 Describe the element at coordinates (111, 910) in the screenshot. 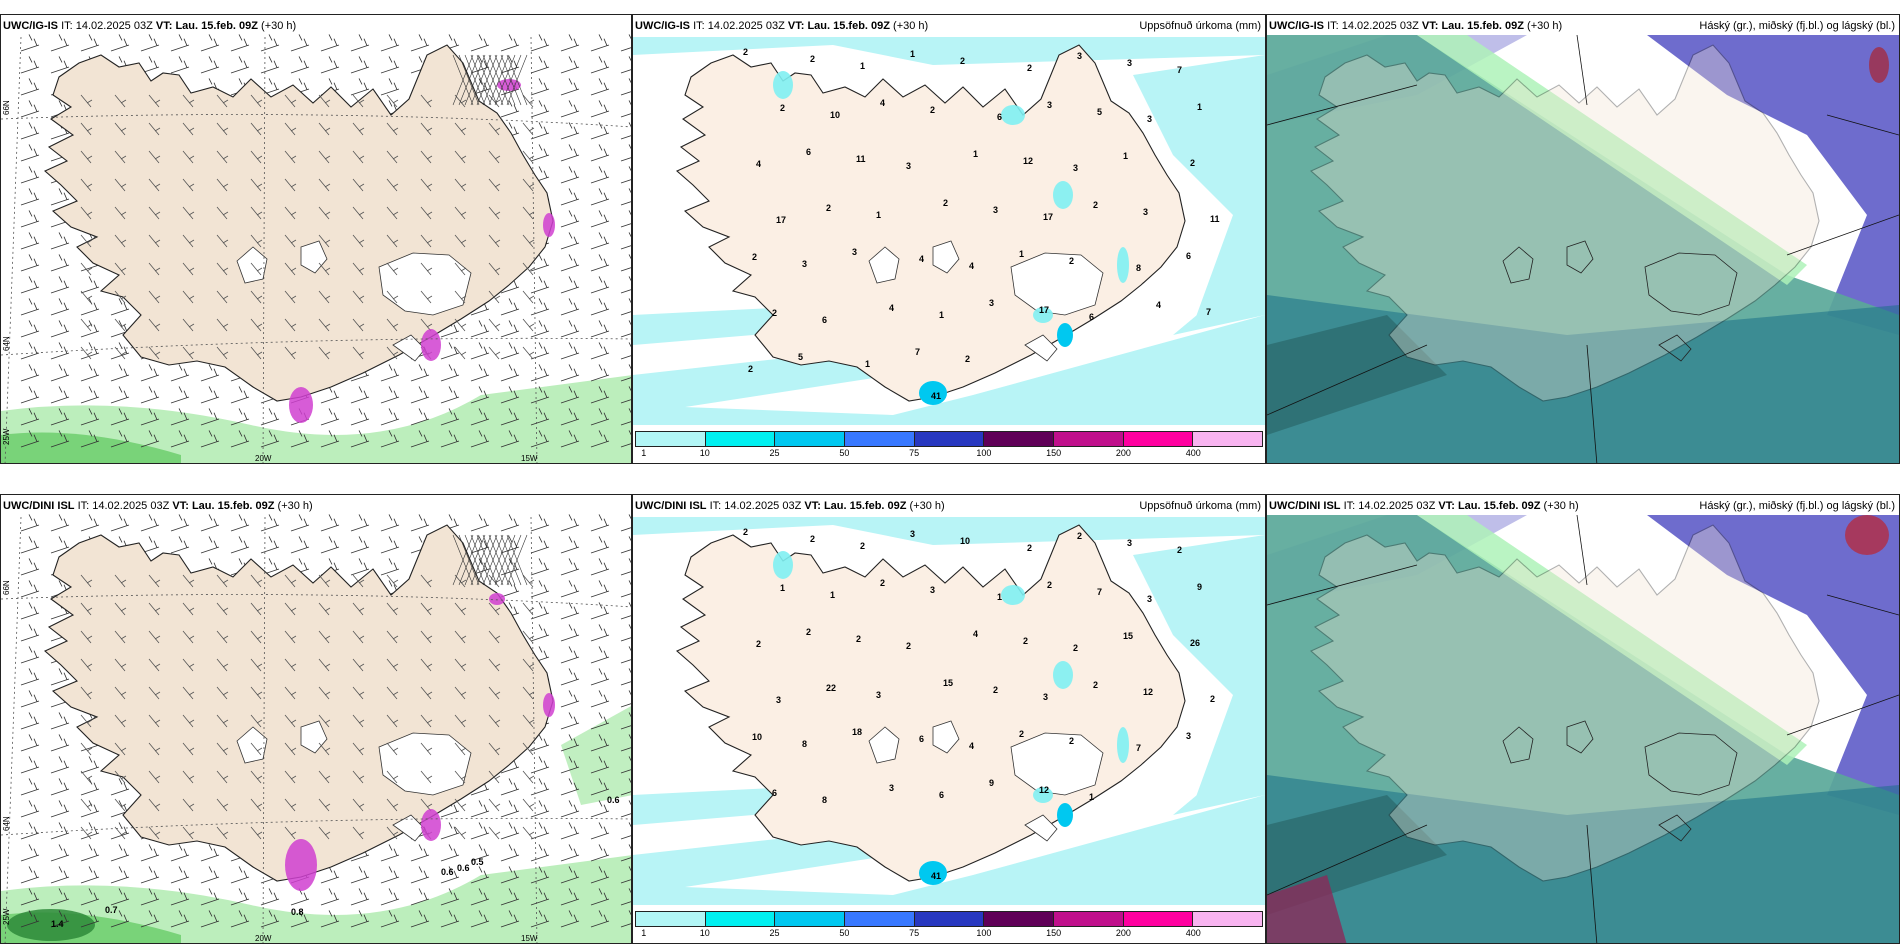

I see `precip-value-label: 0.7` at that location.